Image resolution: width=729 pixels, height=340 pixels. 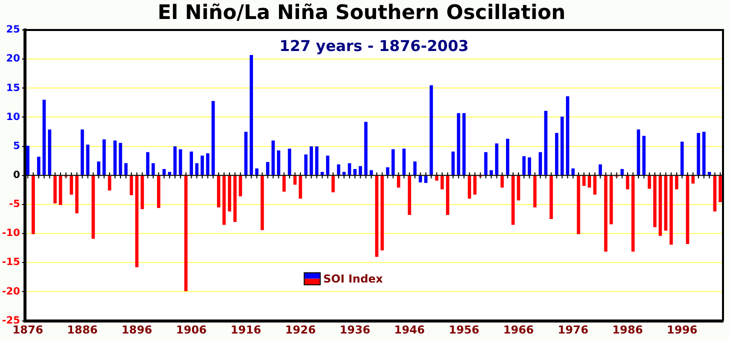 I want to click on text: 127 years - 1876-2003, so click(x=374, y=45).